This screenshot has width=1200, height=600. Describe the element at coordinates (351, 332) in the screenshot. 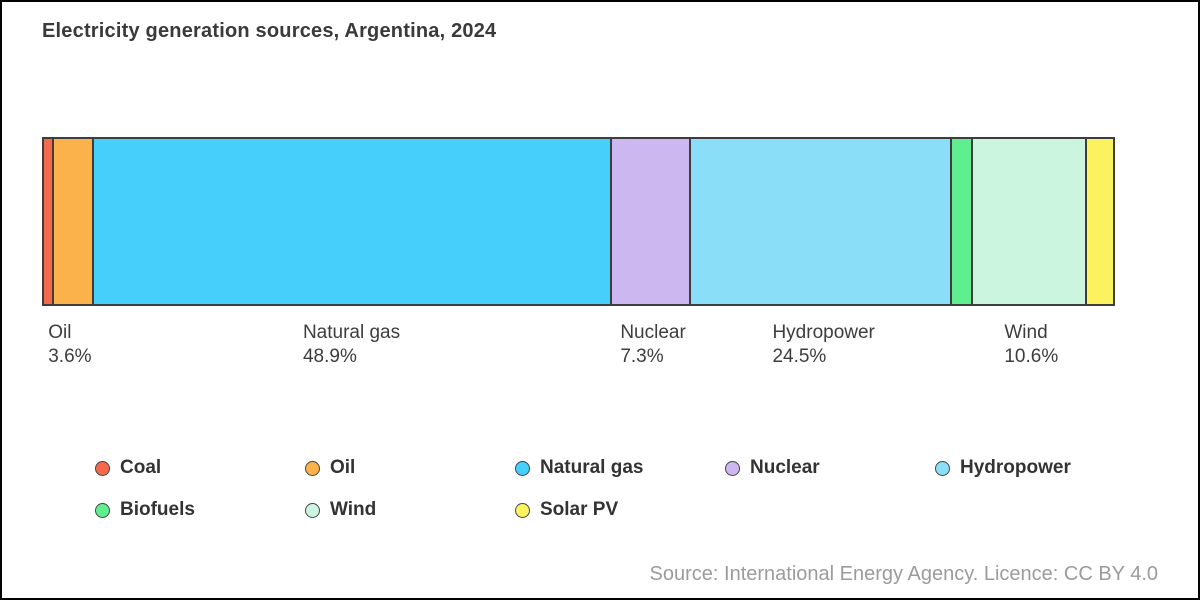

I see `segment-label-name: Natural gas` at that location.